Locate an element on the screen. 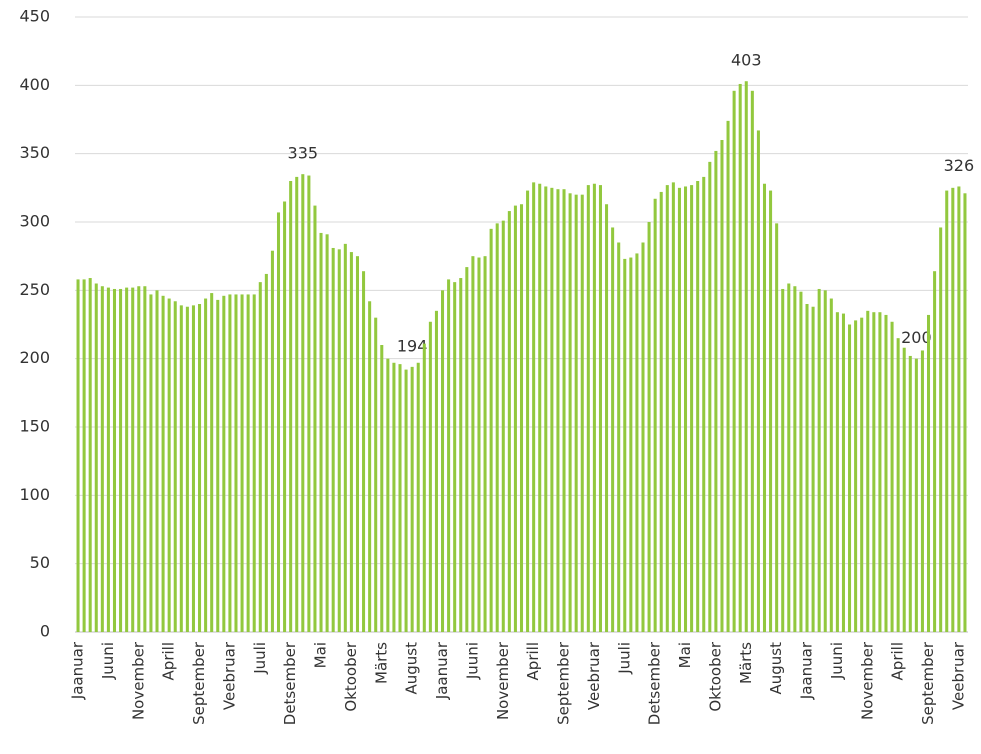 The image size is (981, 754). x-tick-label: Juuni is located at coordinates (108, 661).